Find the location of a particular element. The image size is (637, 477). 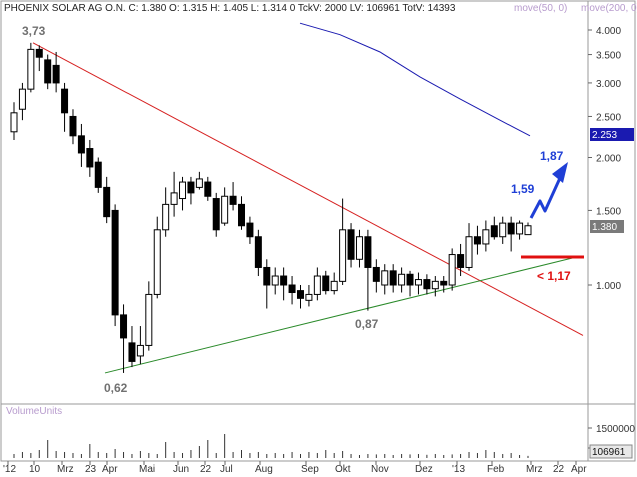

x-tick-label: Dez is located at coordinates (424, 469).